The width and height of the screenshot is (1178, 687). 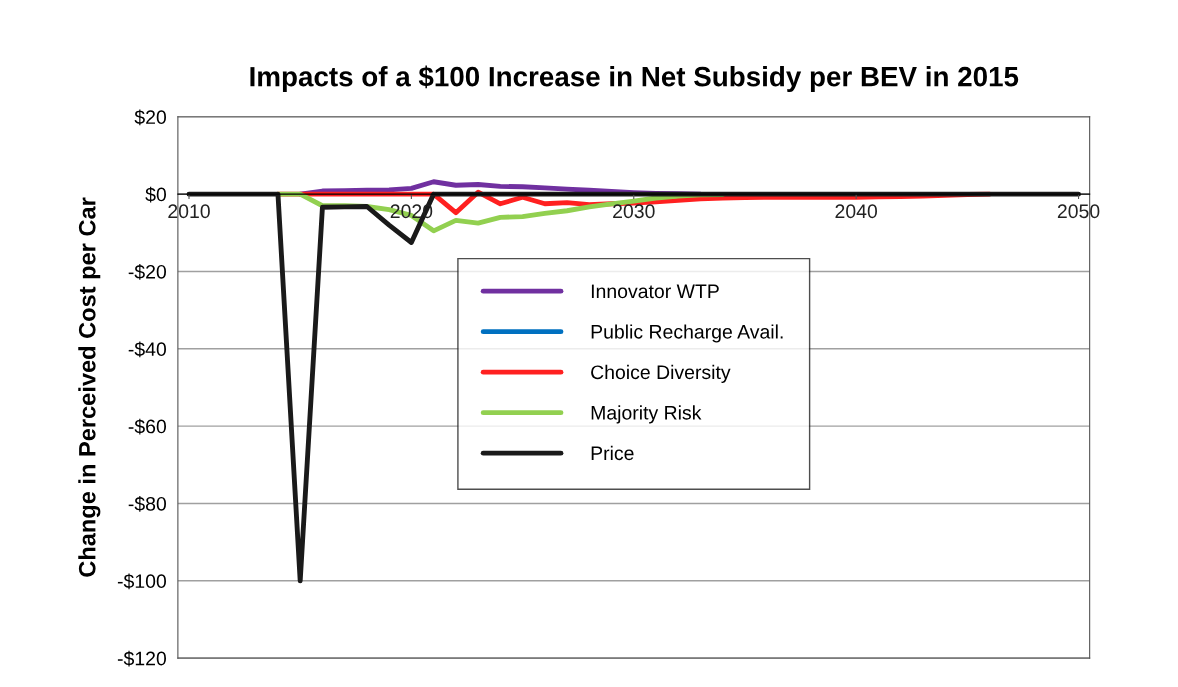 What do you see at coordinates (142, 658) in the screenshot?
I see `y-tick-label: -$120` at bounding box center [142, 658].